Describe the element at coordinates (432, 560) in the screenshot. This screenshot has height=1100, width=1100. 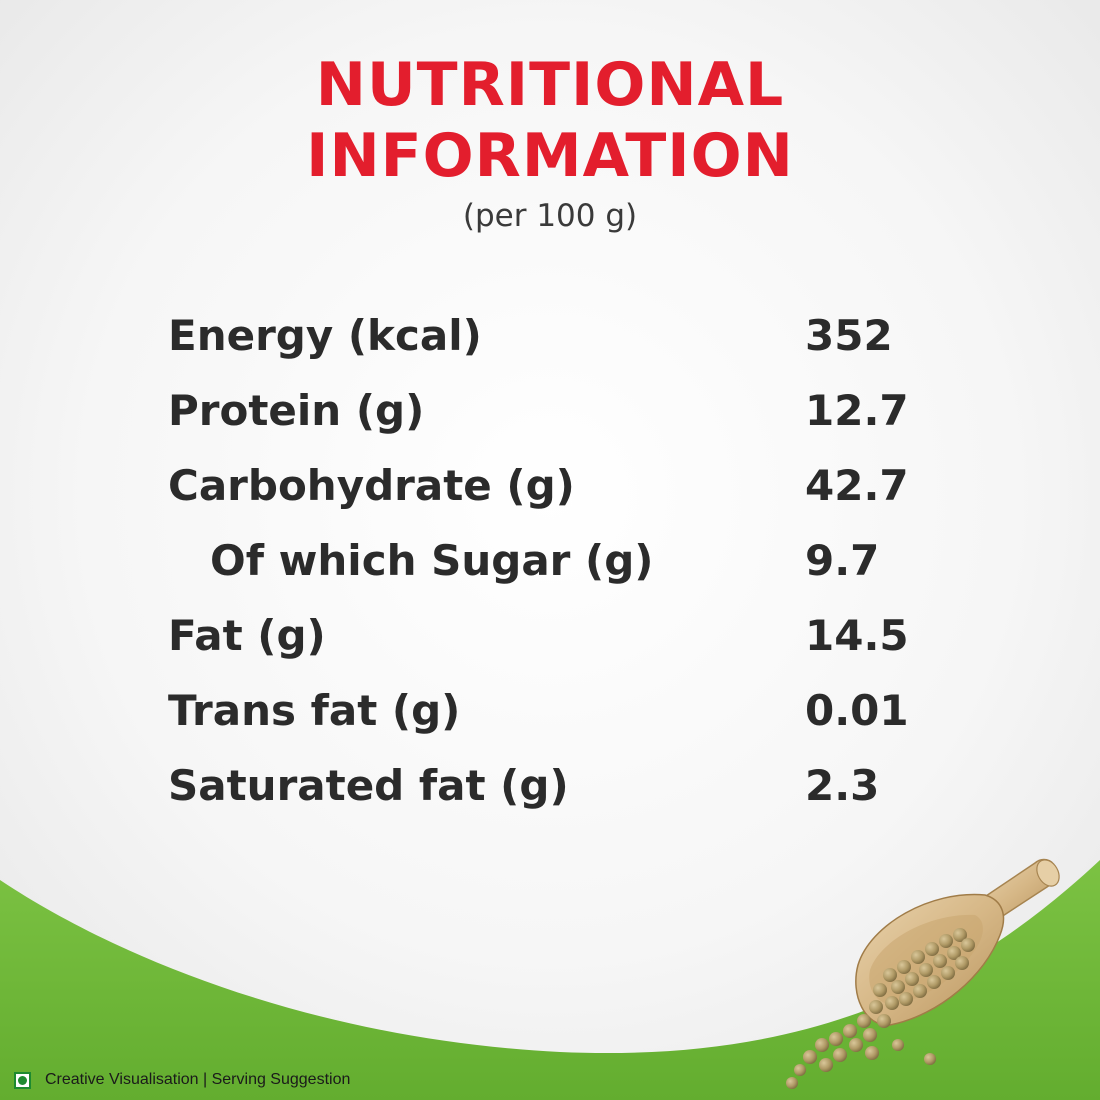
I see `nutrient-label: Of which Sugar (g)` at that location.